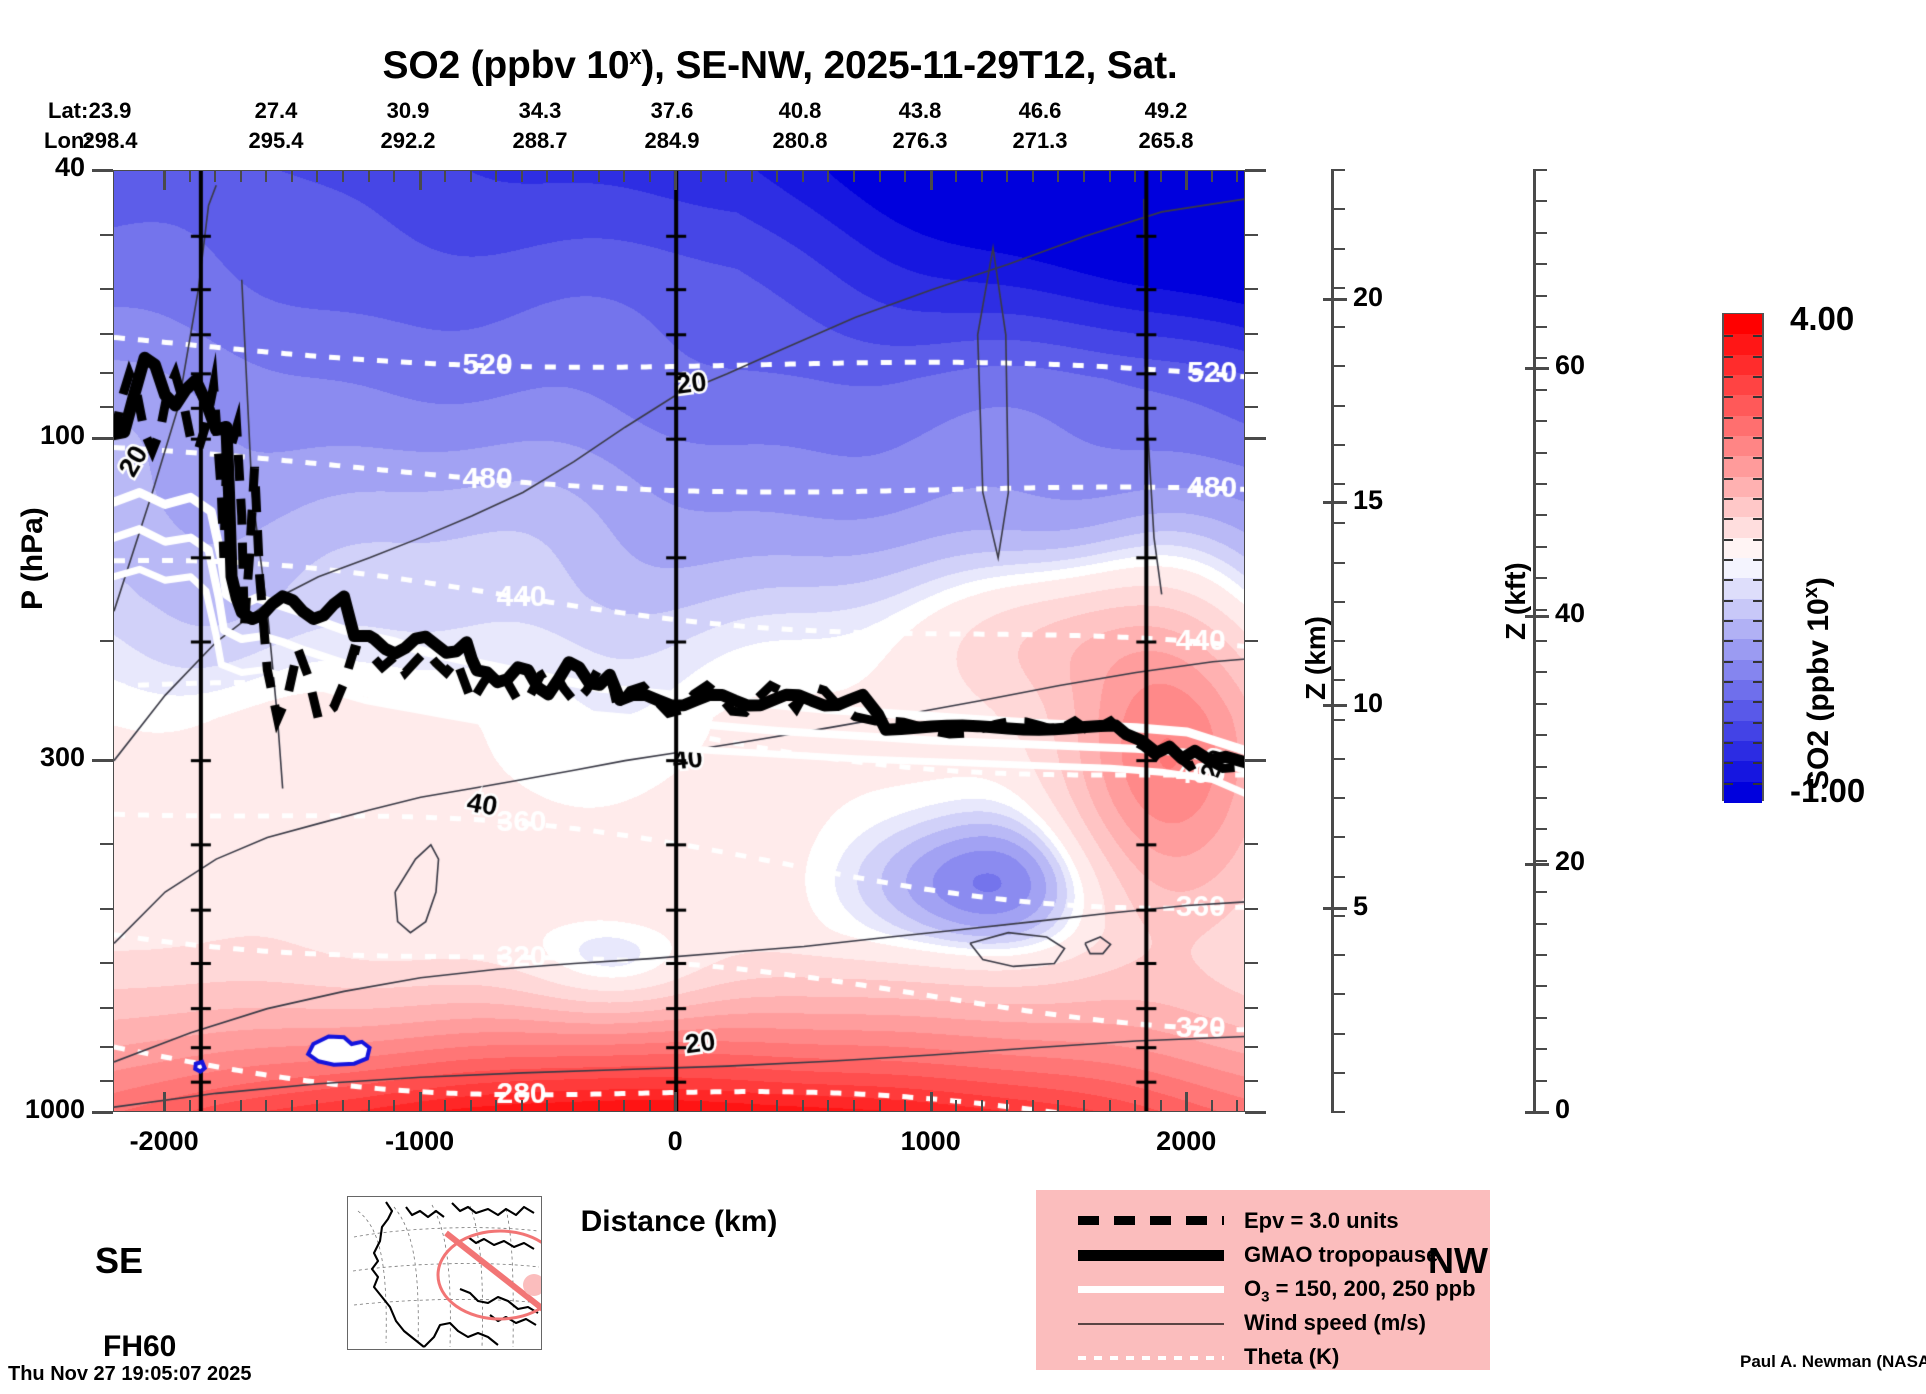  Describe the element at coordinates (672, 110) in the screenshot. I see `lat-value-4: 37.6` at that location.